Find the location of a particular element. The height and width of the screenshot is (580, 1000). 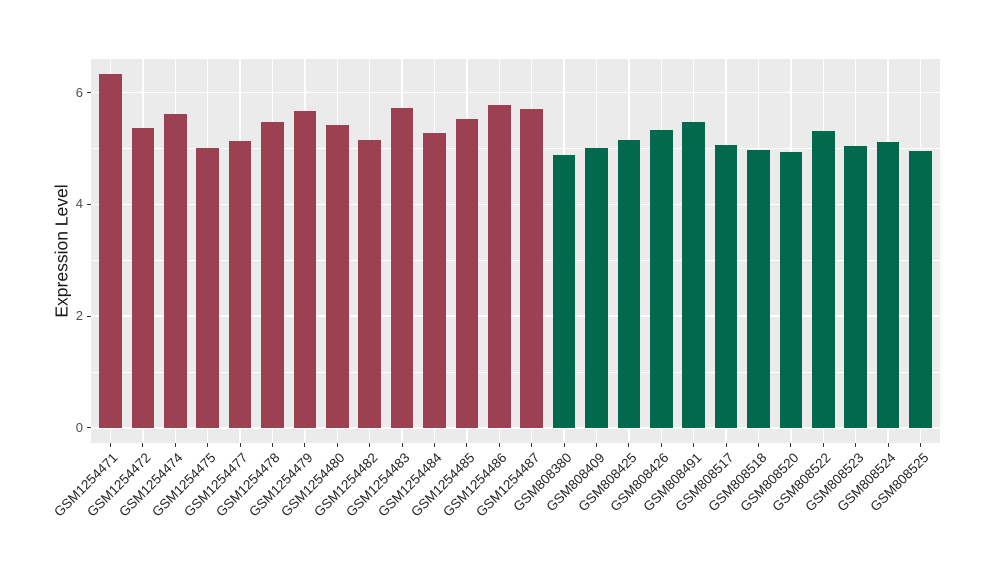

y-tick-label: 6 is located at coordinates (79, 92).